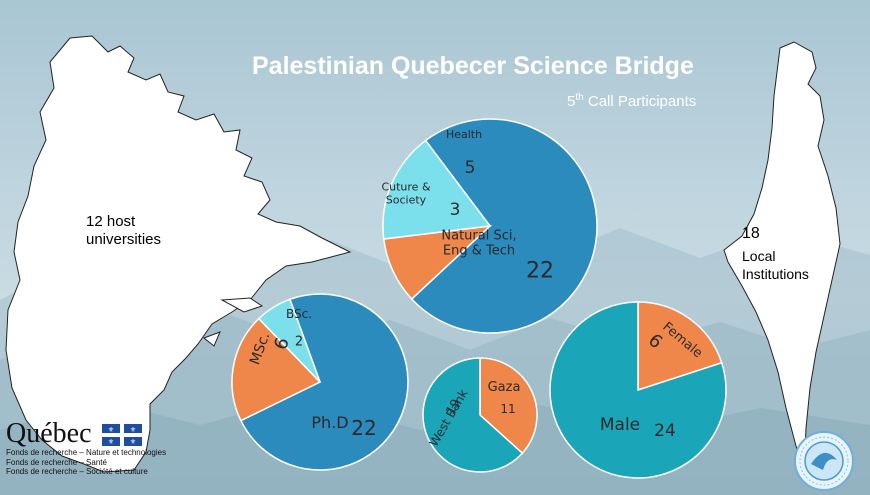  What do you see at coordinates (49, 433) in the screenshot?
I see `quebec-logo-word: Québec` at bounding box center [49, 433].